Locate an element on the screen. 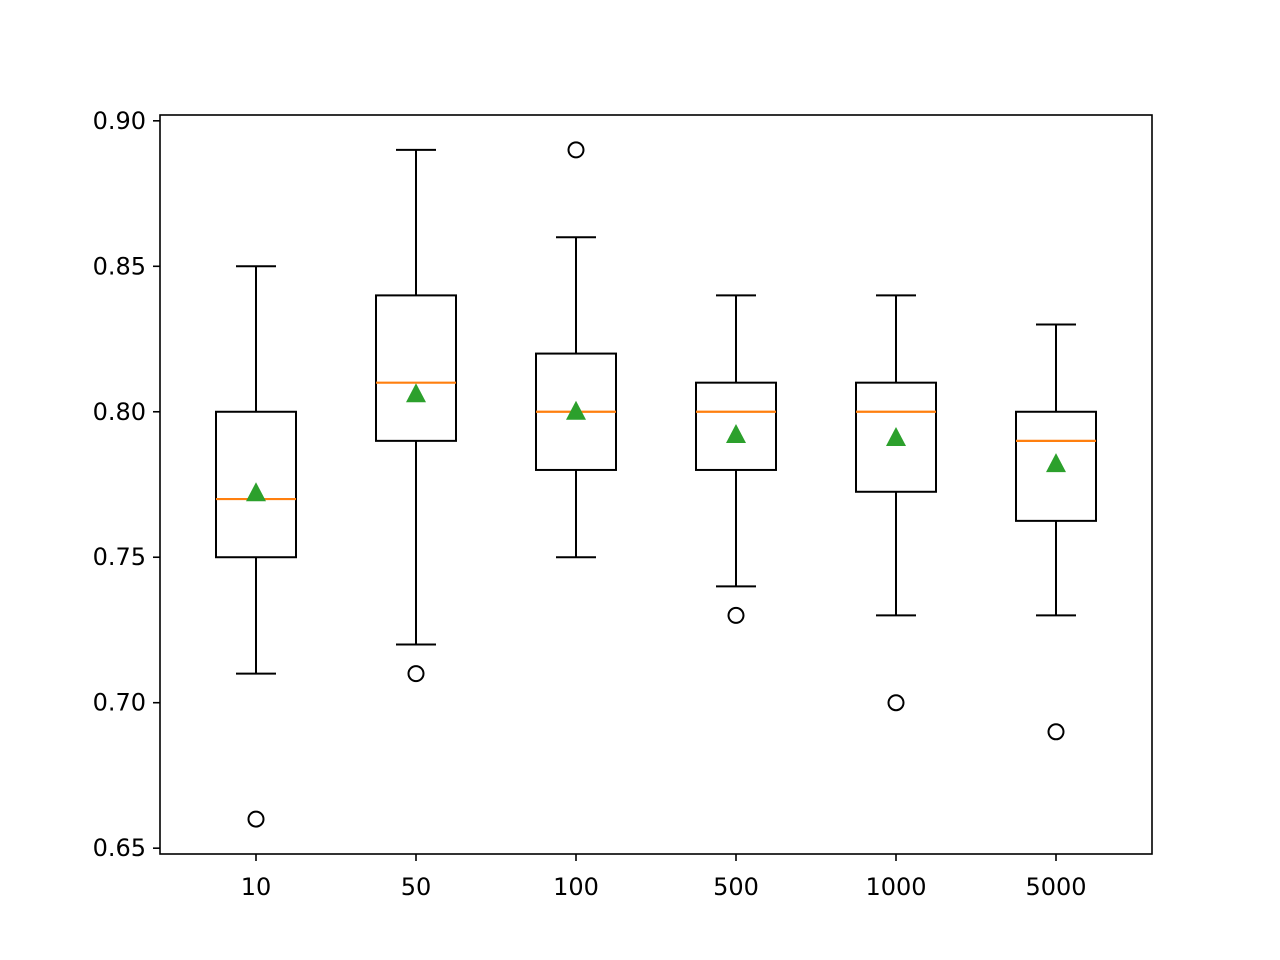  x-axis: 10 50 100 500 1000 5000 is located at coordinates (664, 877).